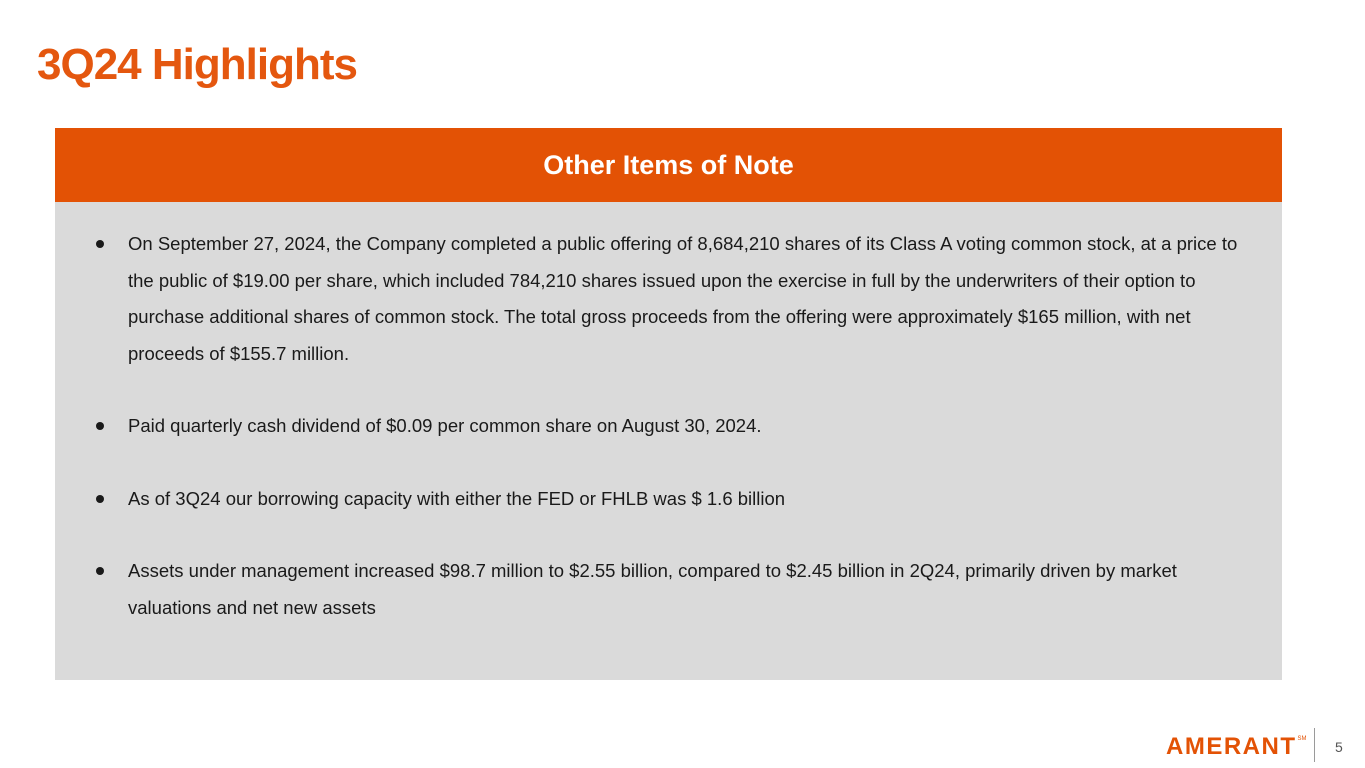 The height and width of the screenshot is (768, 1365). Describe the element at coordinates (1314, 745) in the screenshot. I see `footer-divider` at that location.